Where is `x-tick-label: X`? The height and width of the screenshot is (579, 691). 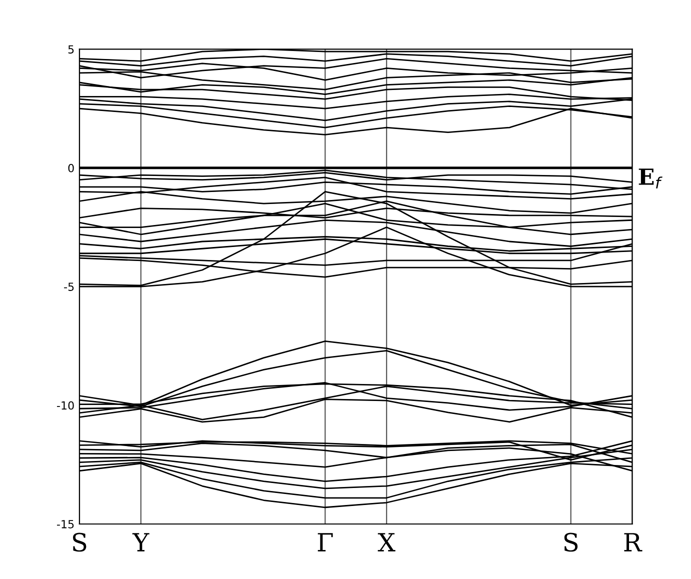 x-tick-label: X is located at coordinates (387, 542).